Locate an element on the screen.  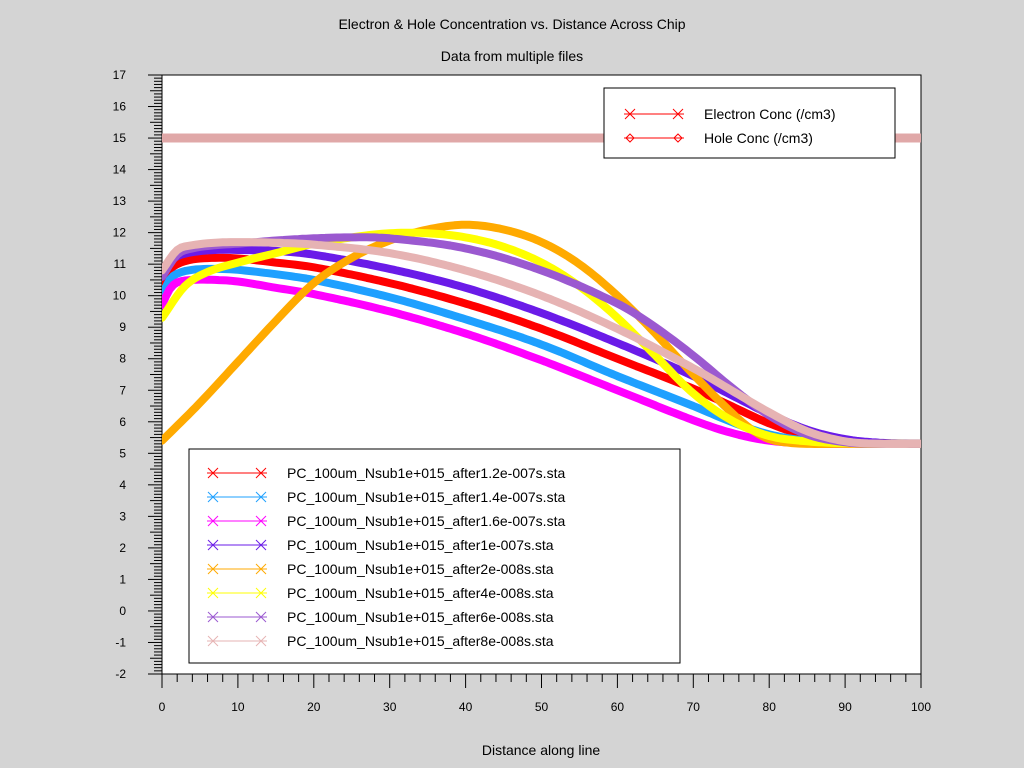
y-tick-label: 2 is located at coordinates (122, 548).